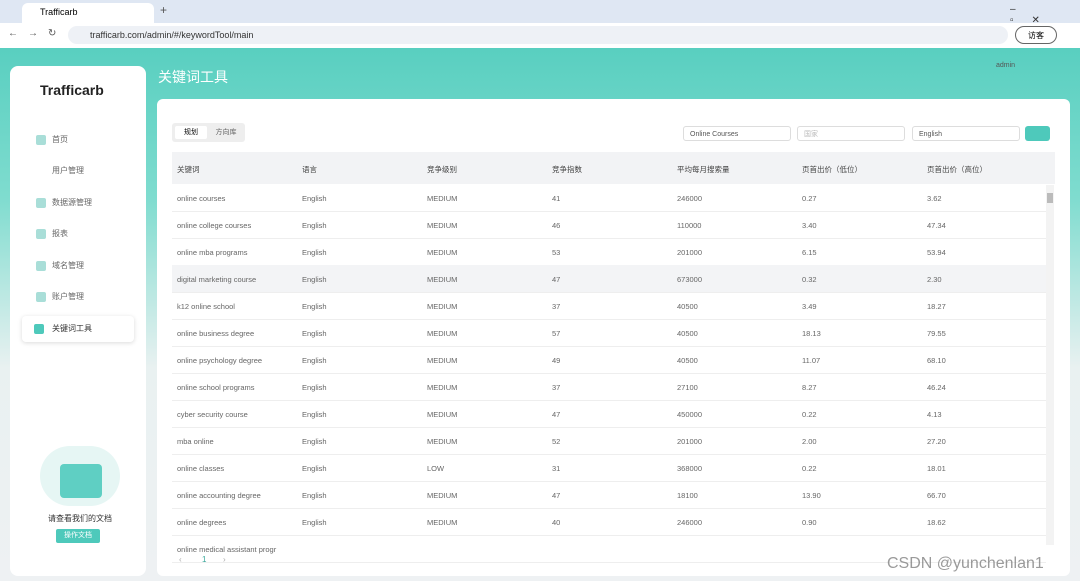 The height and width of the screenshot is (581, 1080). I want to click on new-tab: +, so click(164, 10).